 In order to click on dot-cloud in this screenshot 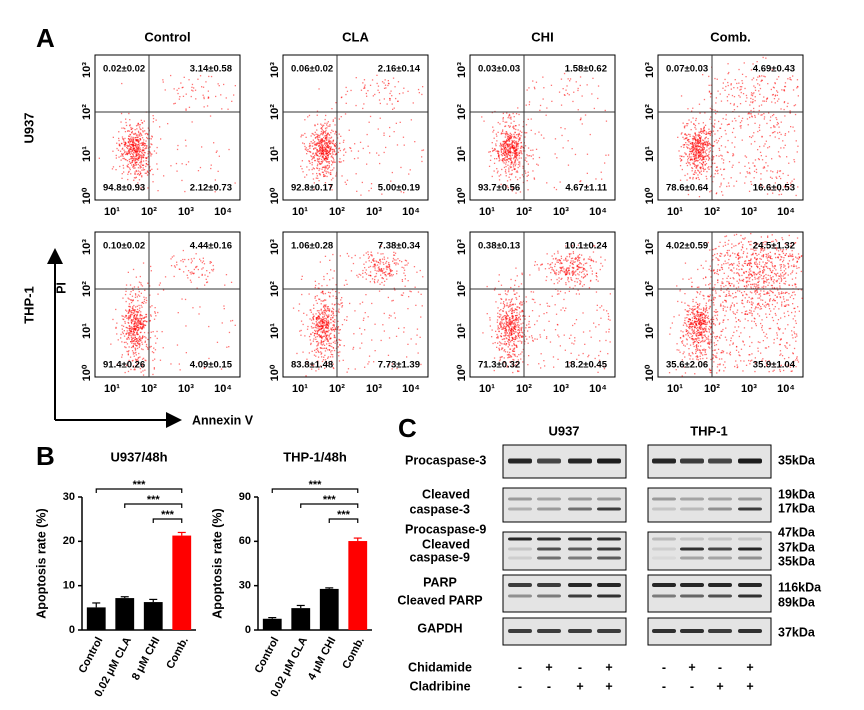, I will do `click(546, 309)`.